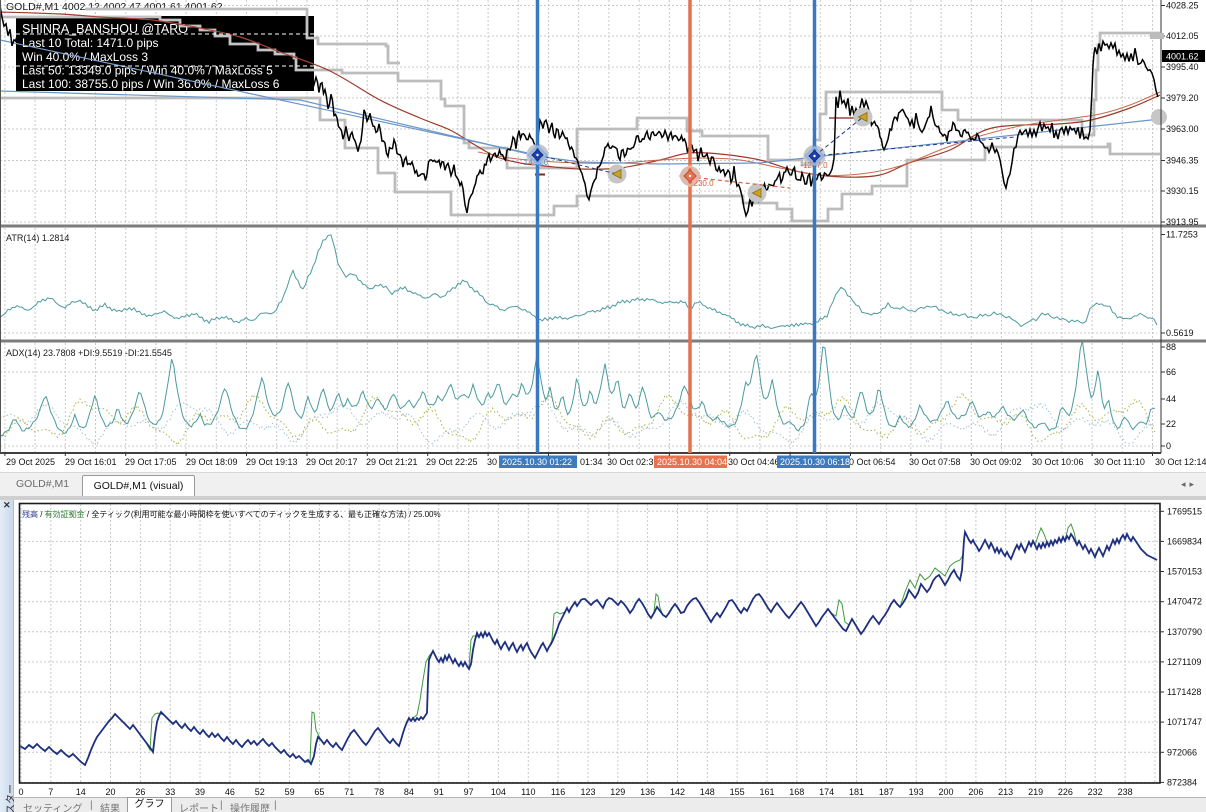 The image size is (1206, 812). I want to click on svg-text: 39, so click(200, 792).